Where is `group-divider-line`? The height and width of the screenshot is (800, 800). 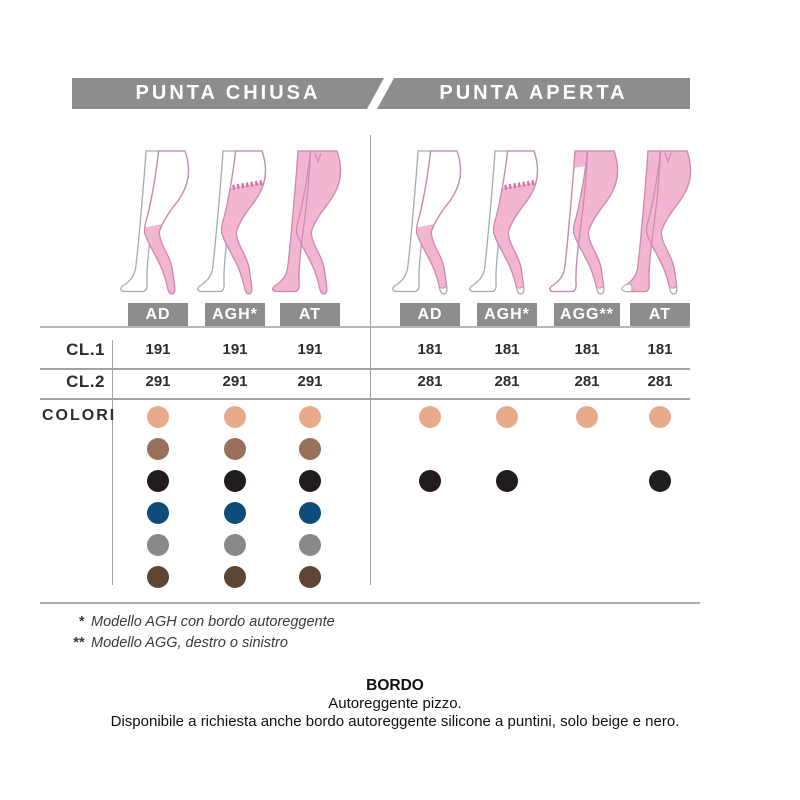
group-divider-line is located at coordinates (370, 360).